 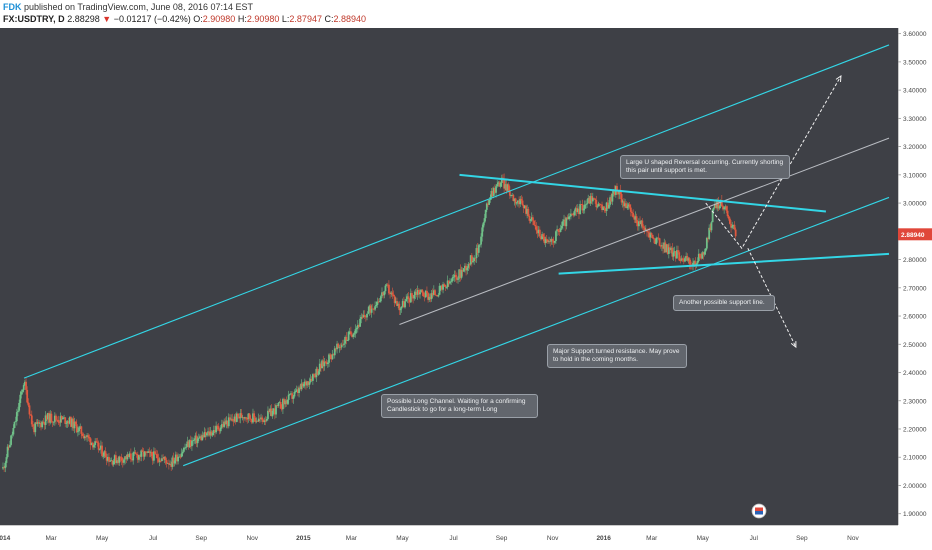 I want to click on high-value: 2.90980, so click(x=263, y=19).